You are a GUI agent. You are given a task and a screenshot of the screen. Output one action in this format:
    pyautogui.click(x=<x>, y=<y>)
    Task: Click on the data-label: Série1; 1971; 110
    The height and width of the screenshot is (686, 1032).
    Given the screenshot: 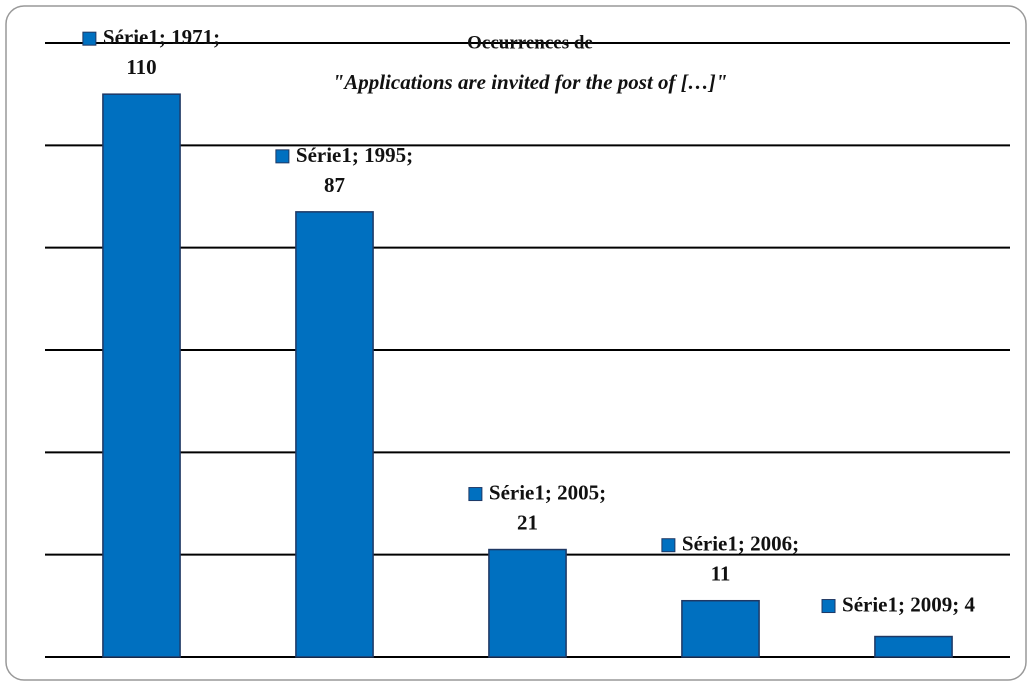 What is the action you would take?
    pyautogui.click(x=161, y=52)
    